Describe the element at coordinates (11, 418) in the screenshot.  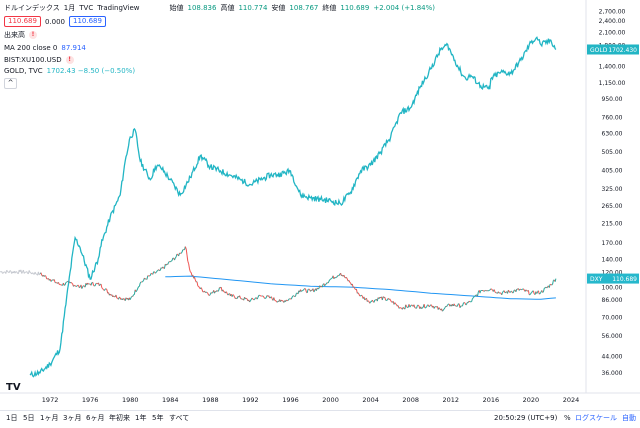
I see `range-1d-button: 1日` at that location.